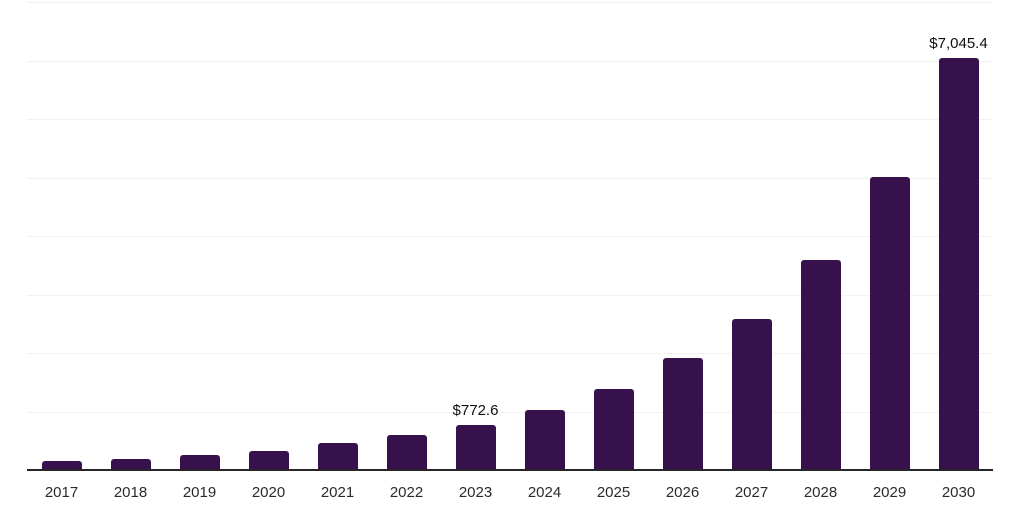 The height and width of the screenshot is (512, 1024). I want to click on x-tick-2023: 2023, so click(475, 492).